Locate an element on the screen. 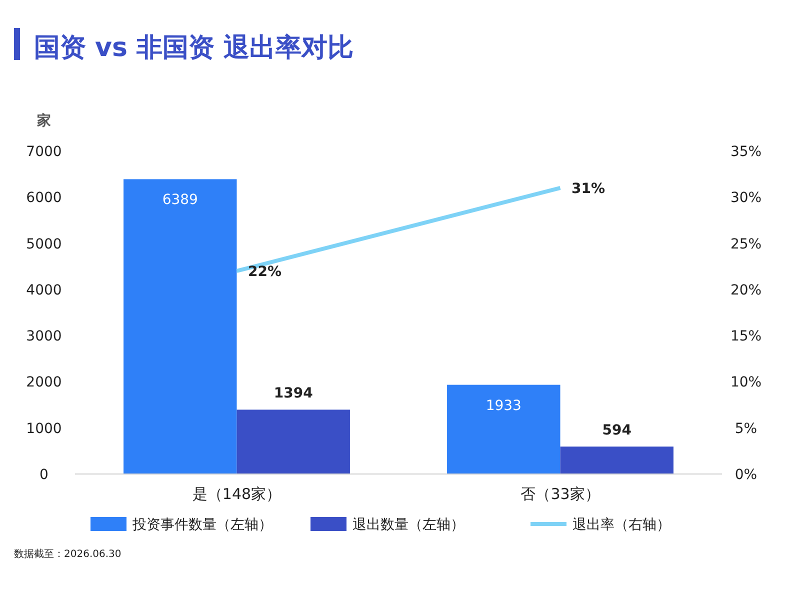 This screenshot has width=801, height=590. data-label: 6389 is located at coordinates (180, 200).